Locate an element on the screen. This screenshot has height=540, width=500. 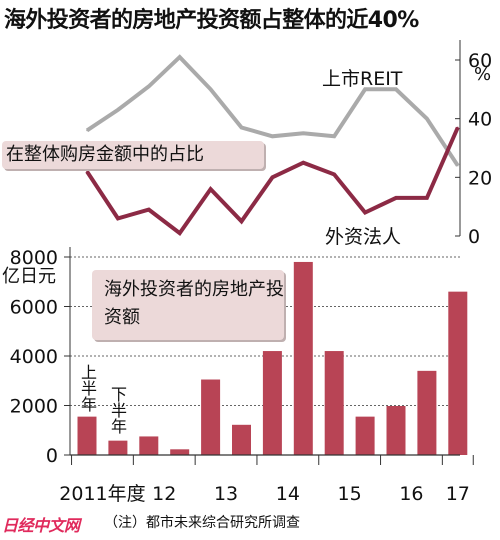
y-left-tick-label: 4000 is located at coordinates (34, 357).